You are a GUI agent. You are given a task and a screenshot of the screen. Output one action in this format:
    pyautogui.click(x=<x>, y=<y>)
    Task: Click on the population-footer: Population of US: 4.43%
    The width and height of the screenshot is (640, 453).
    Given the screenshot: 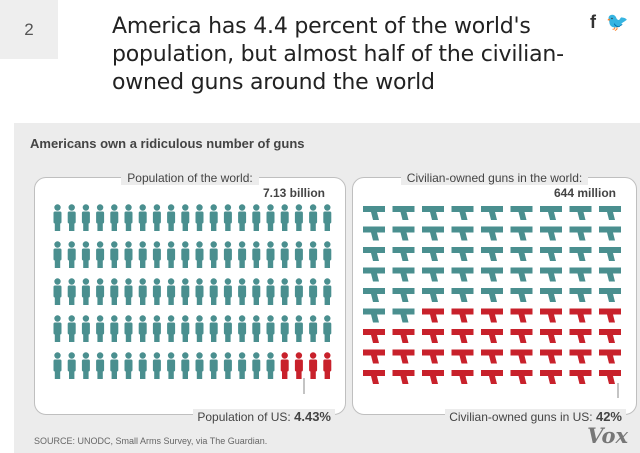 What is the action you would take?
    pyautogui.click(x=264, y=416)
    